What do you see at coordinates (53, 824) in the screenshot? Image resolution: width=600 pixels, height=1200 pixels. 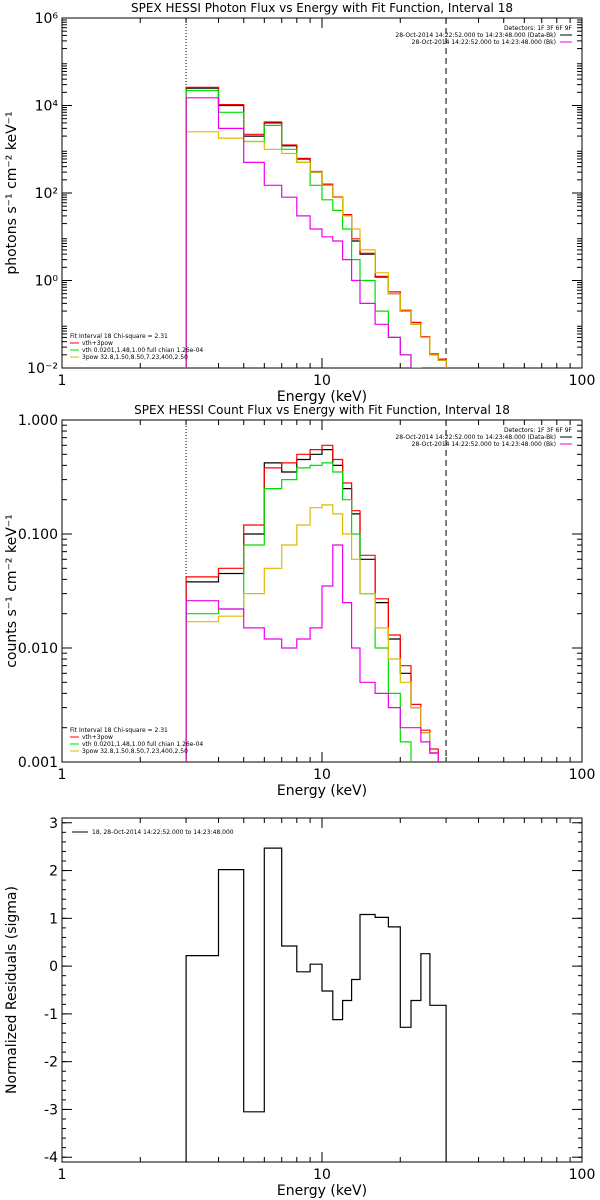 I see `y-tick-label: 3` at bounding box center [53, 824].